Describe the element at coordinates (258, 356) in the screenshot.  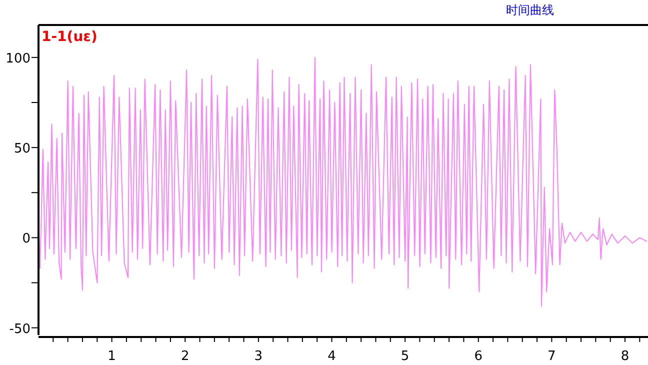
I see `x-tick-label: 3` at that location.